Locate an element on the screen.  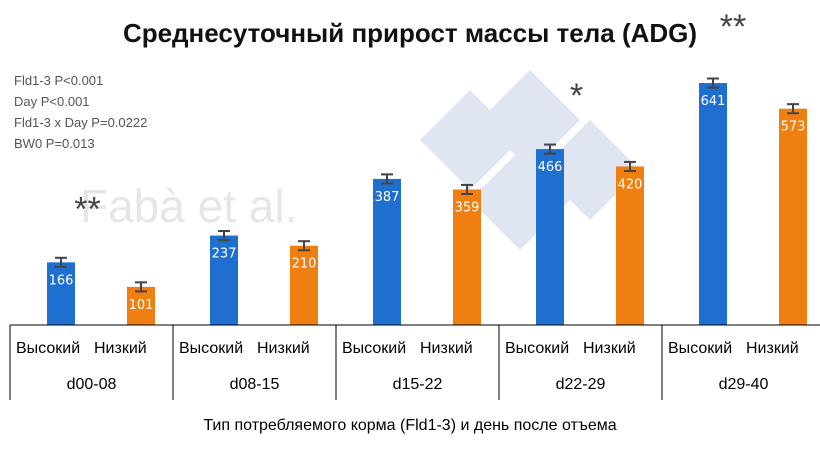
group-significance: * is located at coordinates (576, 96).